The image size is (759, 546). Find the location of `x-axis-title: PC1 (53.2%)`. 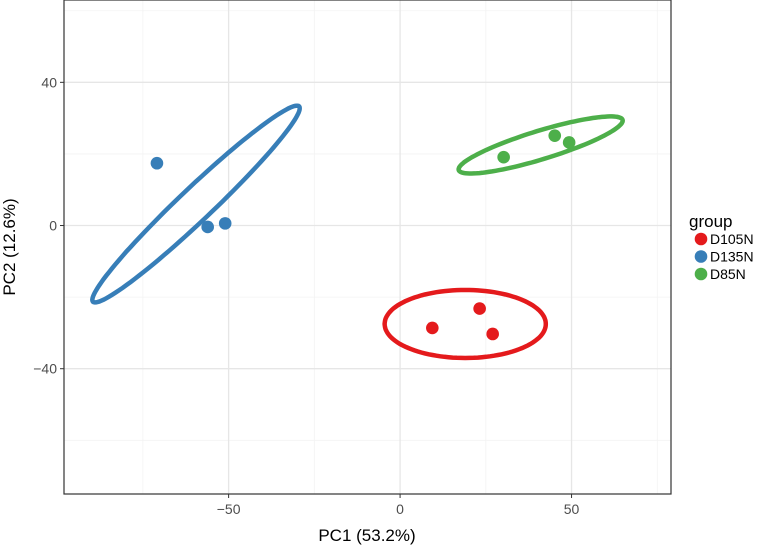

x-axis-title: PC1 (53.2%) is located at coordinates (366, 535).